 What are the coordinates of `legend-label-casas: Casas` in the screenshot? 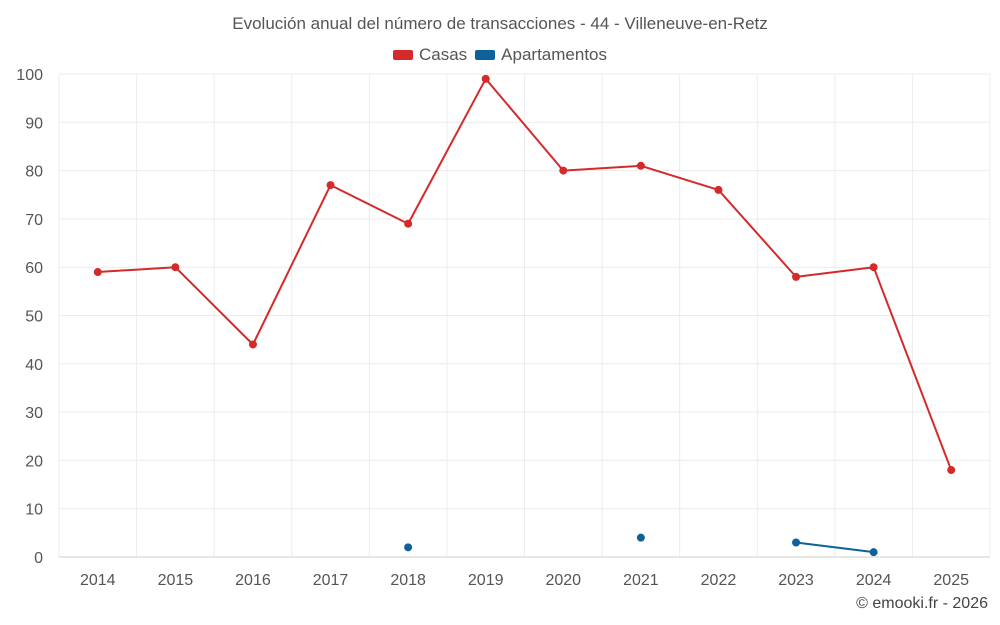 It's located at (443, 54).